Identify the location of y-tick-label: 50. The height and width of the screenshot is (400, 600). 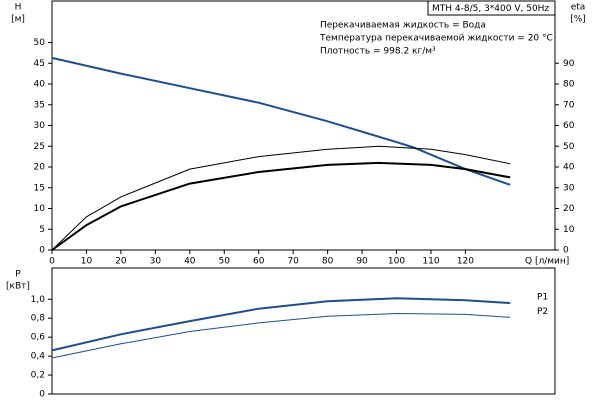
(40, 43).